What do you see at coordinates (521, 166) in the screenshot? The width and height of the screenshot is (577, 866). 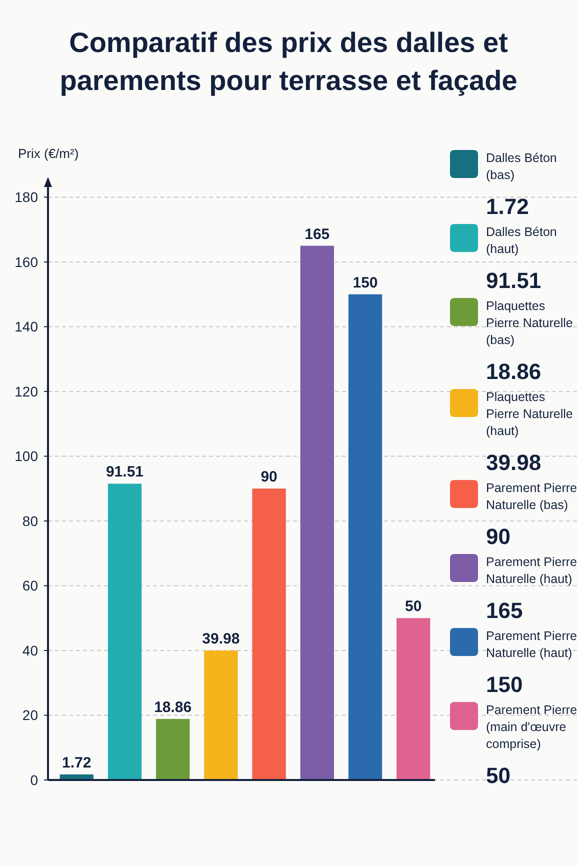 I see `legend-label: Dalles Béton (bas)` at bounding box center [521, 166].